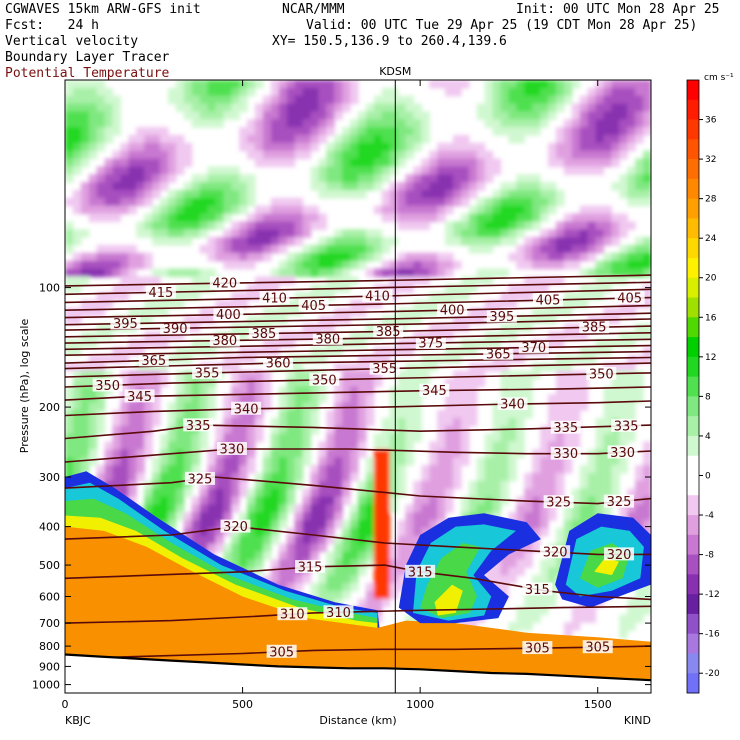 The image size is (740, 740). I want to click on theta-label-bg, so click(324, 379).